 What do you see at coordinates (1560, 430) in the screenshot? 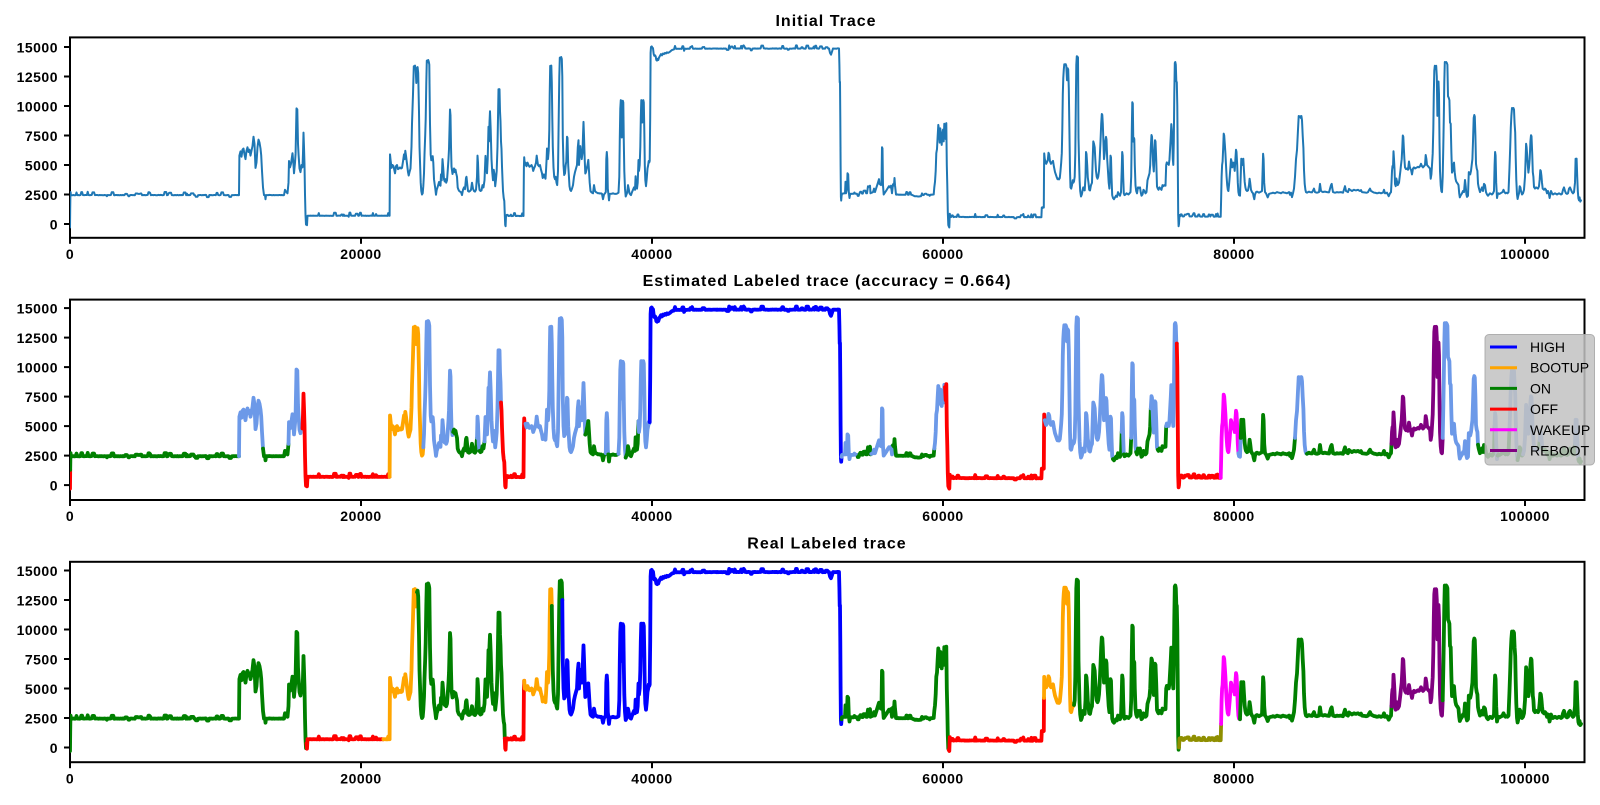
I see `svg-text: WAKEUP` at bounding box center [1560, 430].